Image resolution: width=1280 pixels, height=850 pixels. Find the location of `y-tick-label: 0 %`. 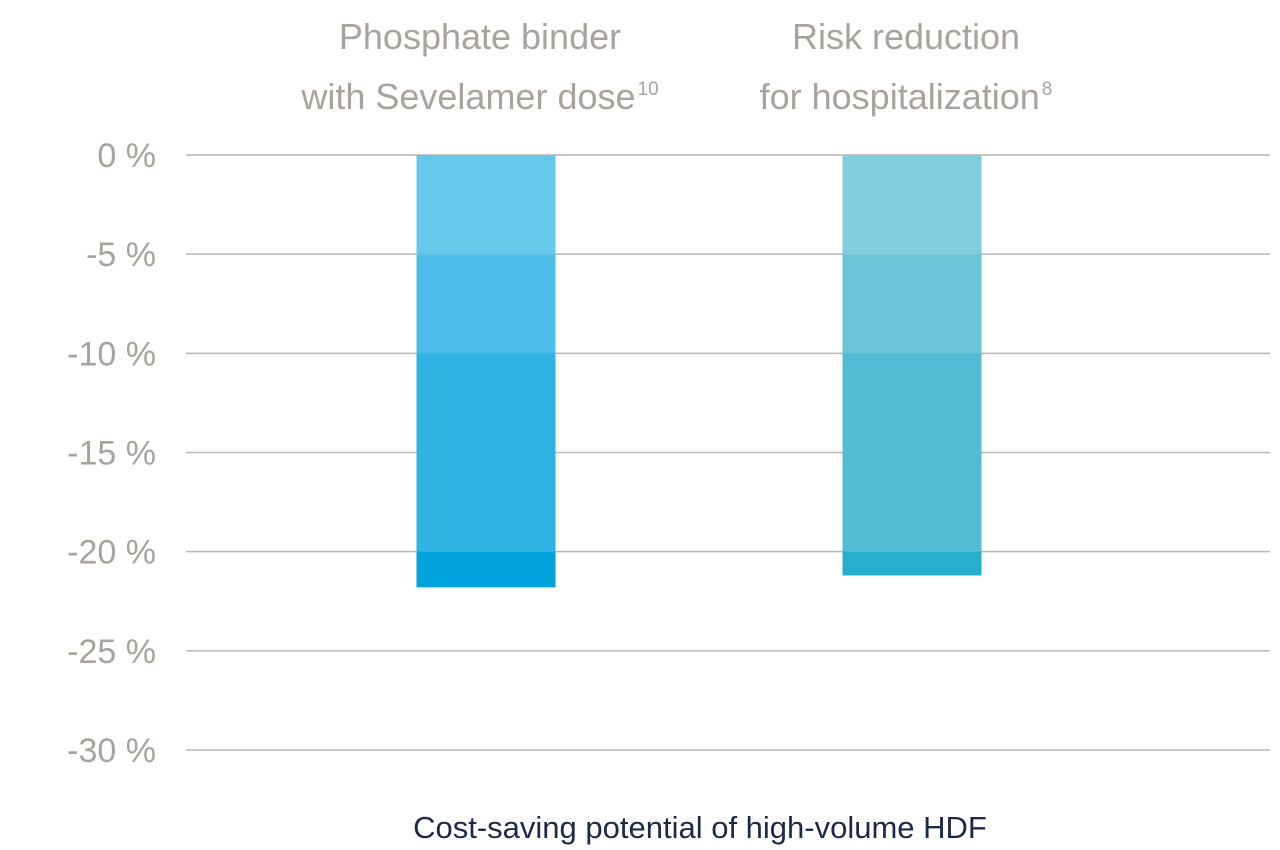

y-tick-label: 0 % is located at coordinates (126, 156).